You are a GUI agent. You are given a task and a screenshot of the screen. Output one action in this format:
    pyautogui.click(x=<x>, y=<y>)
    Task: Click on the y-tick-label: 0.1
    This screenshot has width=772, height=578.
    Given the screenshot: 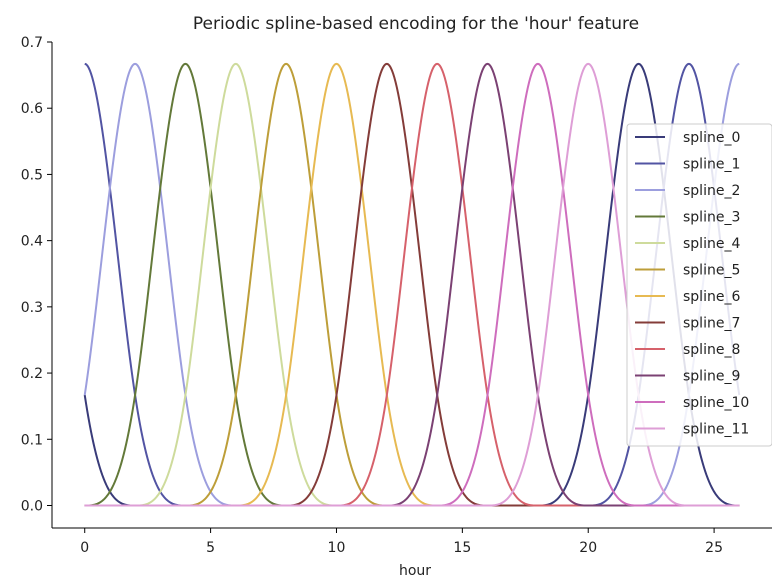 What is the action you would take?
    pyautogui.click(x=32, y=440)
    